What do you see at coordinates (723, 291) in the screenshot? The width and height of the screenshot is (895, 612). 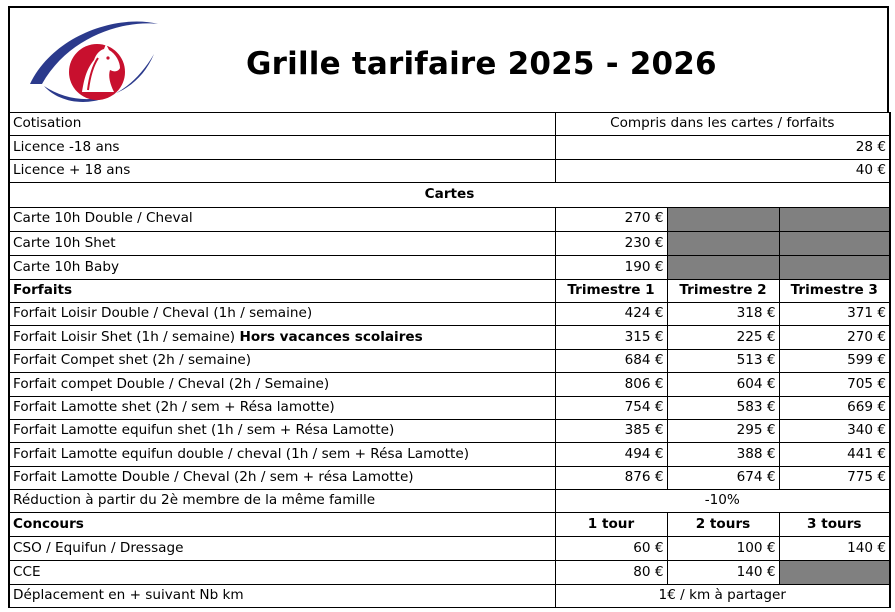 I see `trimestre2-header: Trimestre 2` at bounding box center [723, 291].